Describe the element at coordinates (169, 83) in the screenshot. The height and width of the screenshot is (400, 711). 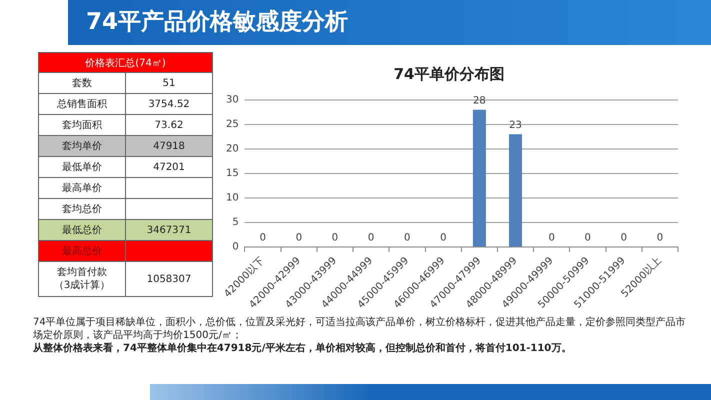
I see `data-label: 51` at that location.